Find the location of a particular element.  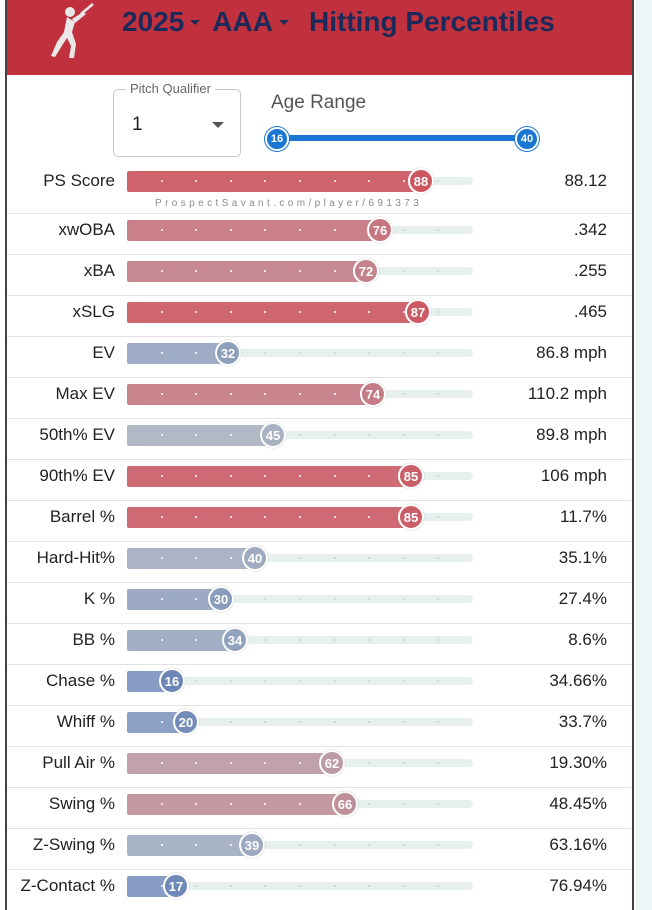

metric-value: 8.6% is located at coordinates (587, 639).